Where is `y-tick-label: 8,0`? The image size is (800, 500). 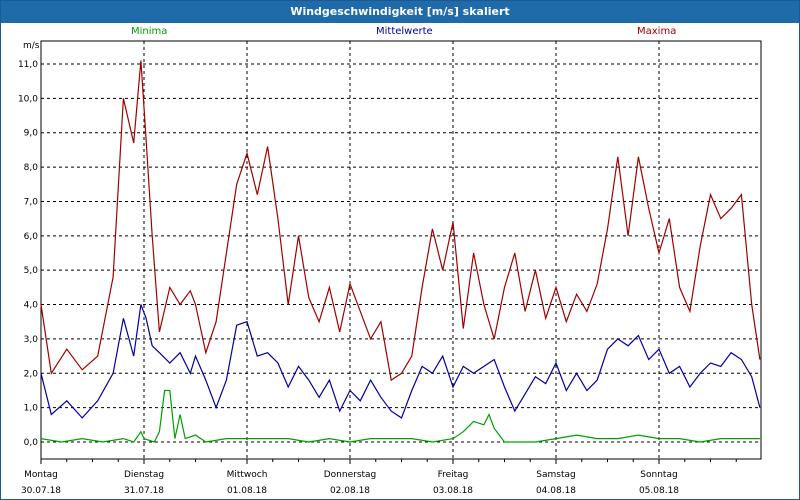 y-tick-label: 8,0 is located at coordinates (31, 168).